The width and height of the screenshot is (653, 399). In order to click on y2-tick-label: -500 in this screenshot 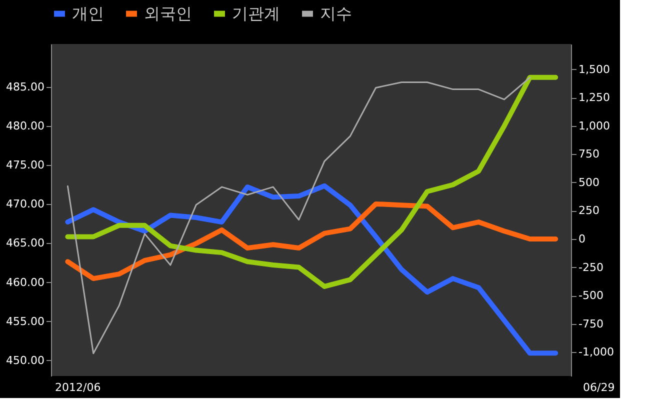, I will do `click(591, 295)`.